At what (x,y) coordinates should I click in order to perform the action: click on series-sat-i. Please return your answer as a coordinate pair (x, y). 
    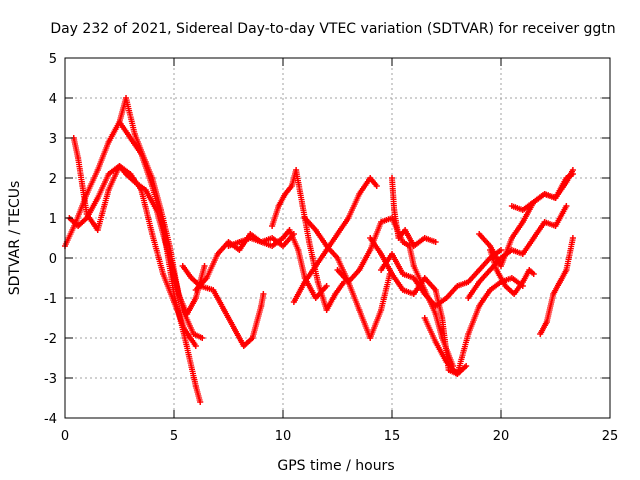
    Looking at the image, I should click on (335, 240).